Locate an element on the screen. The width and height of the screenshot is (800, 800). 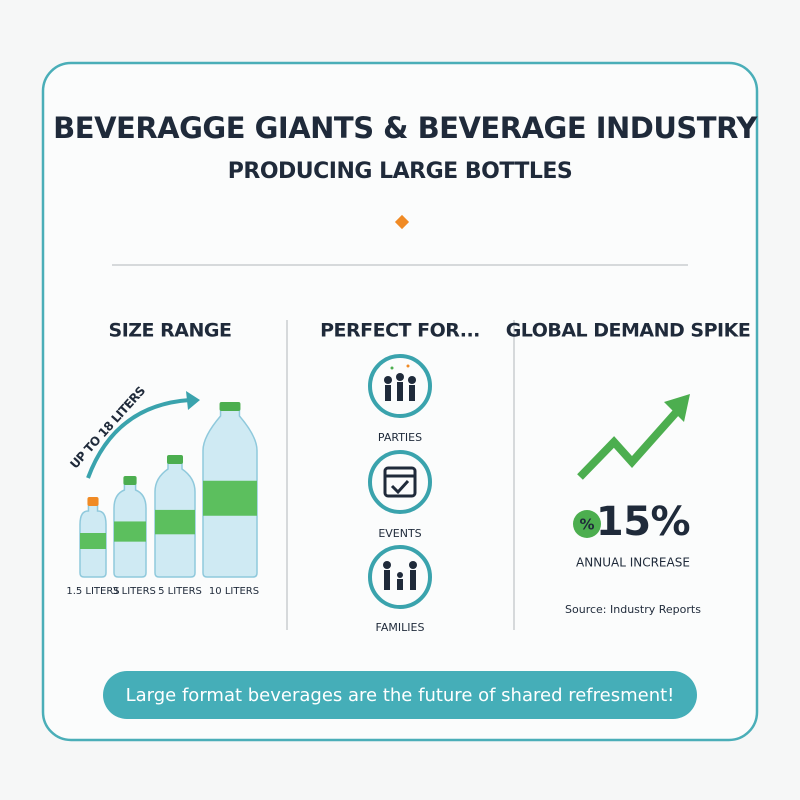
bottle-label: 5 LITERS is located at coordinates (180, 591).